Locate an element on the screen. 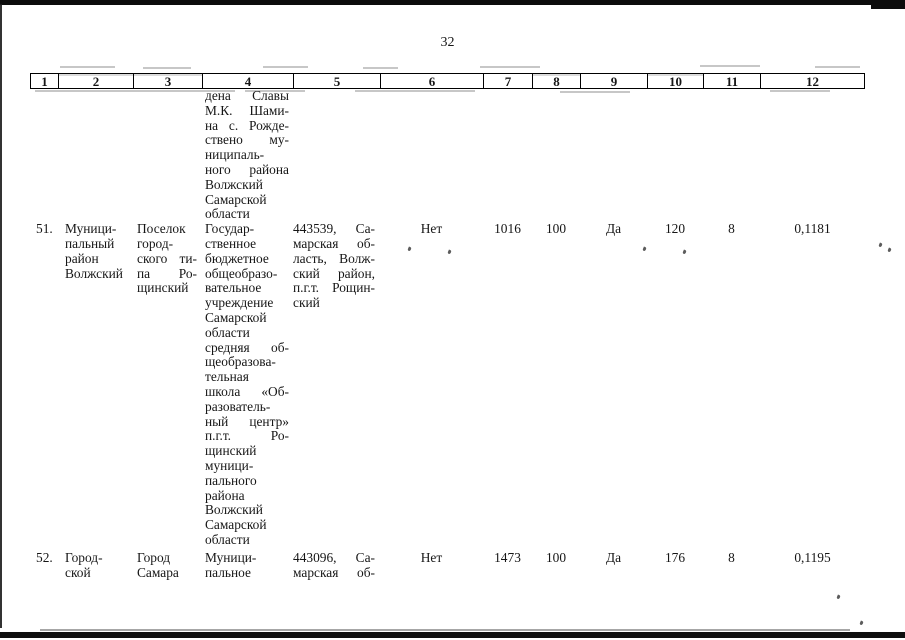  scan-corner-top-right is located at coordinates (888, 4).